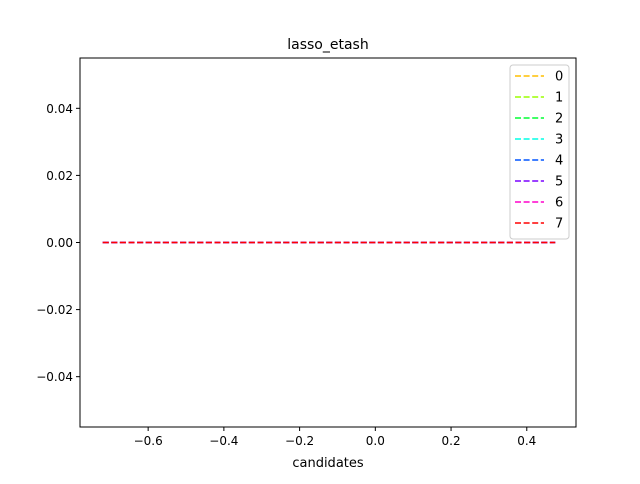  Describe the element at coordinates (328, 463) in the screenshot. I see `x-axis-label: candidates` at that location.